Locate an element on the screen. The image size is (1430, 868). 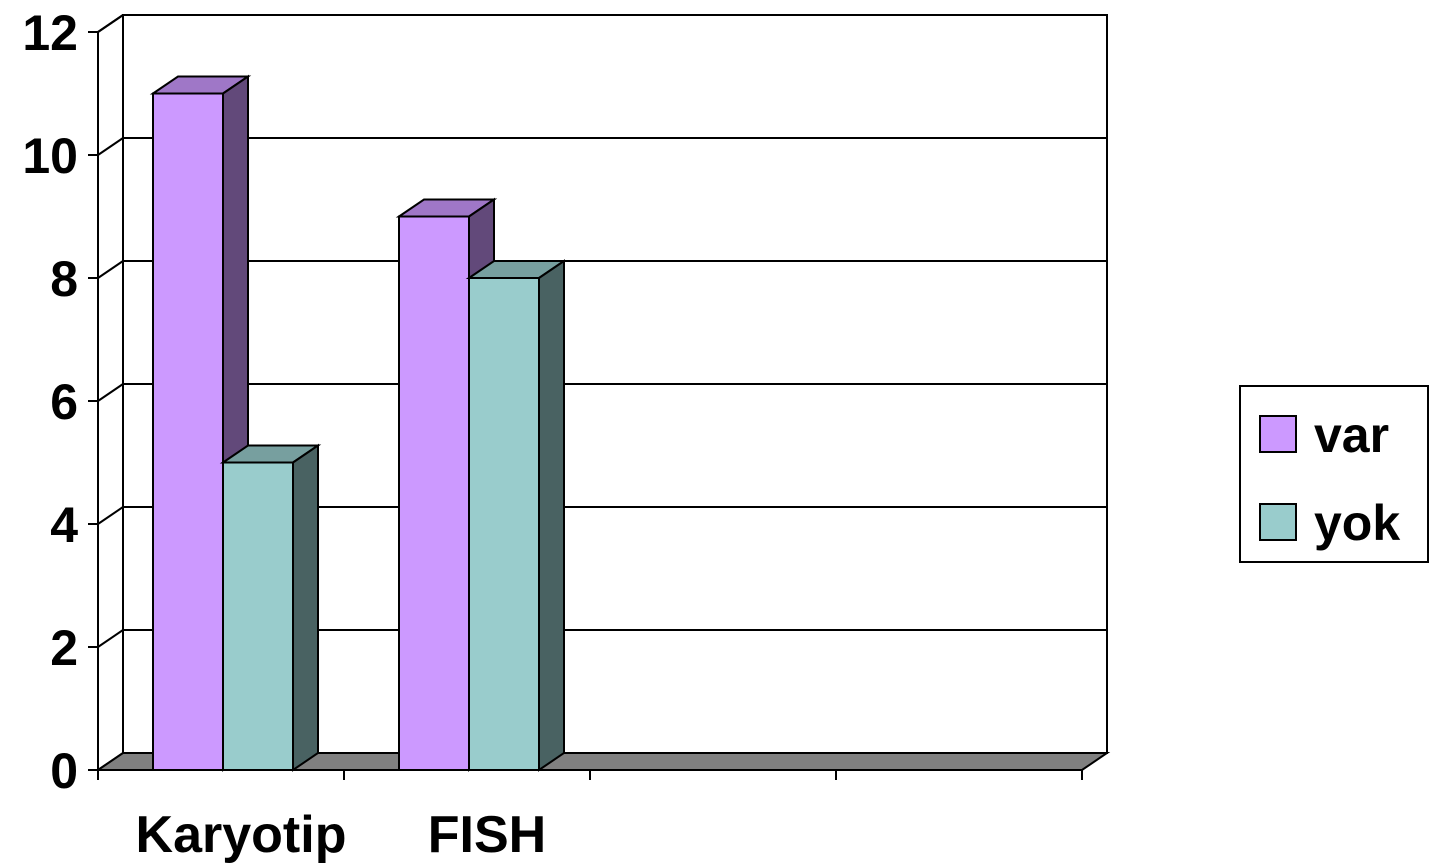
category-label: Karyotip is located at coordinates (241, 835).